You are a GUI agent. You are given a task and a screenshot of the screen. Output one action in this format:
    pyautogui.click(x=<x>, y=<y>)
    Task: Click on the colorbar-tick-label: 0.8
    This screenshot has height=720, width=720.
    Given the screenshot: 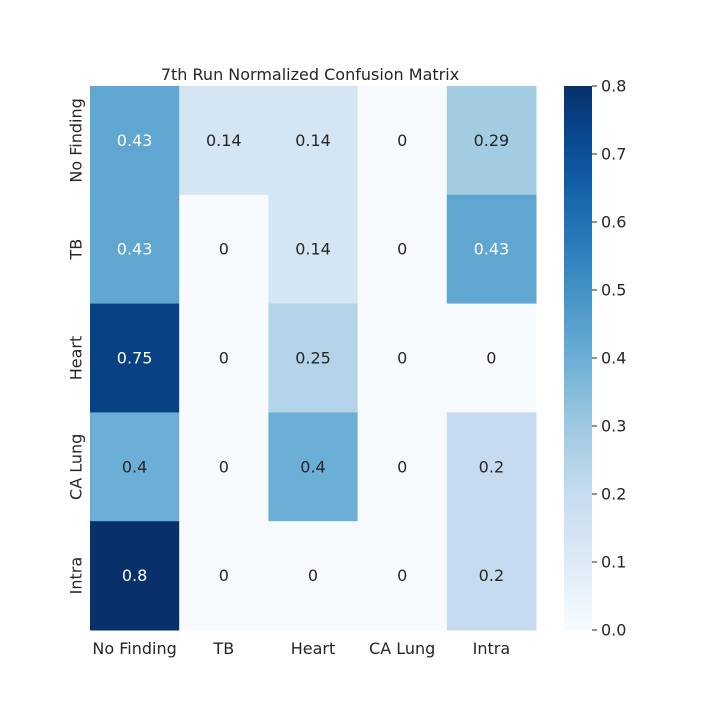 What is the action you would take?
    pyautogui.click(x=613, y=86)
    